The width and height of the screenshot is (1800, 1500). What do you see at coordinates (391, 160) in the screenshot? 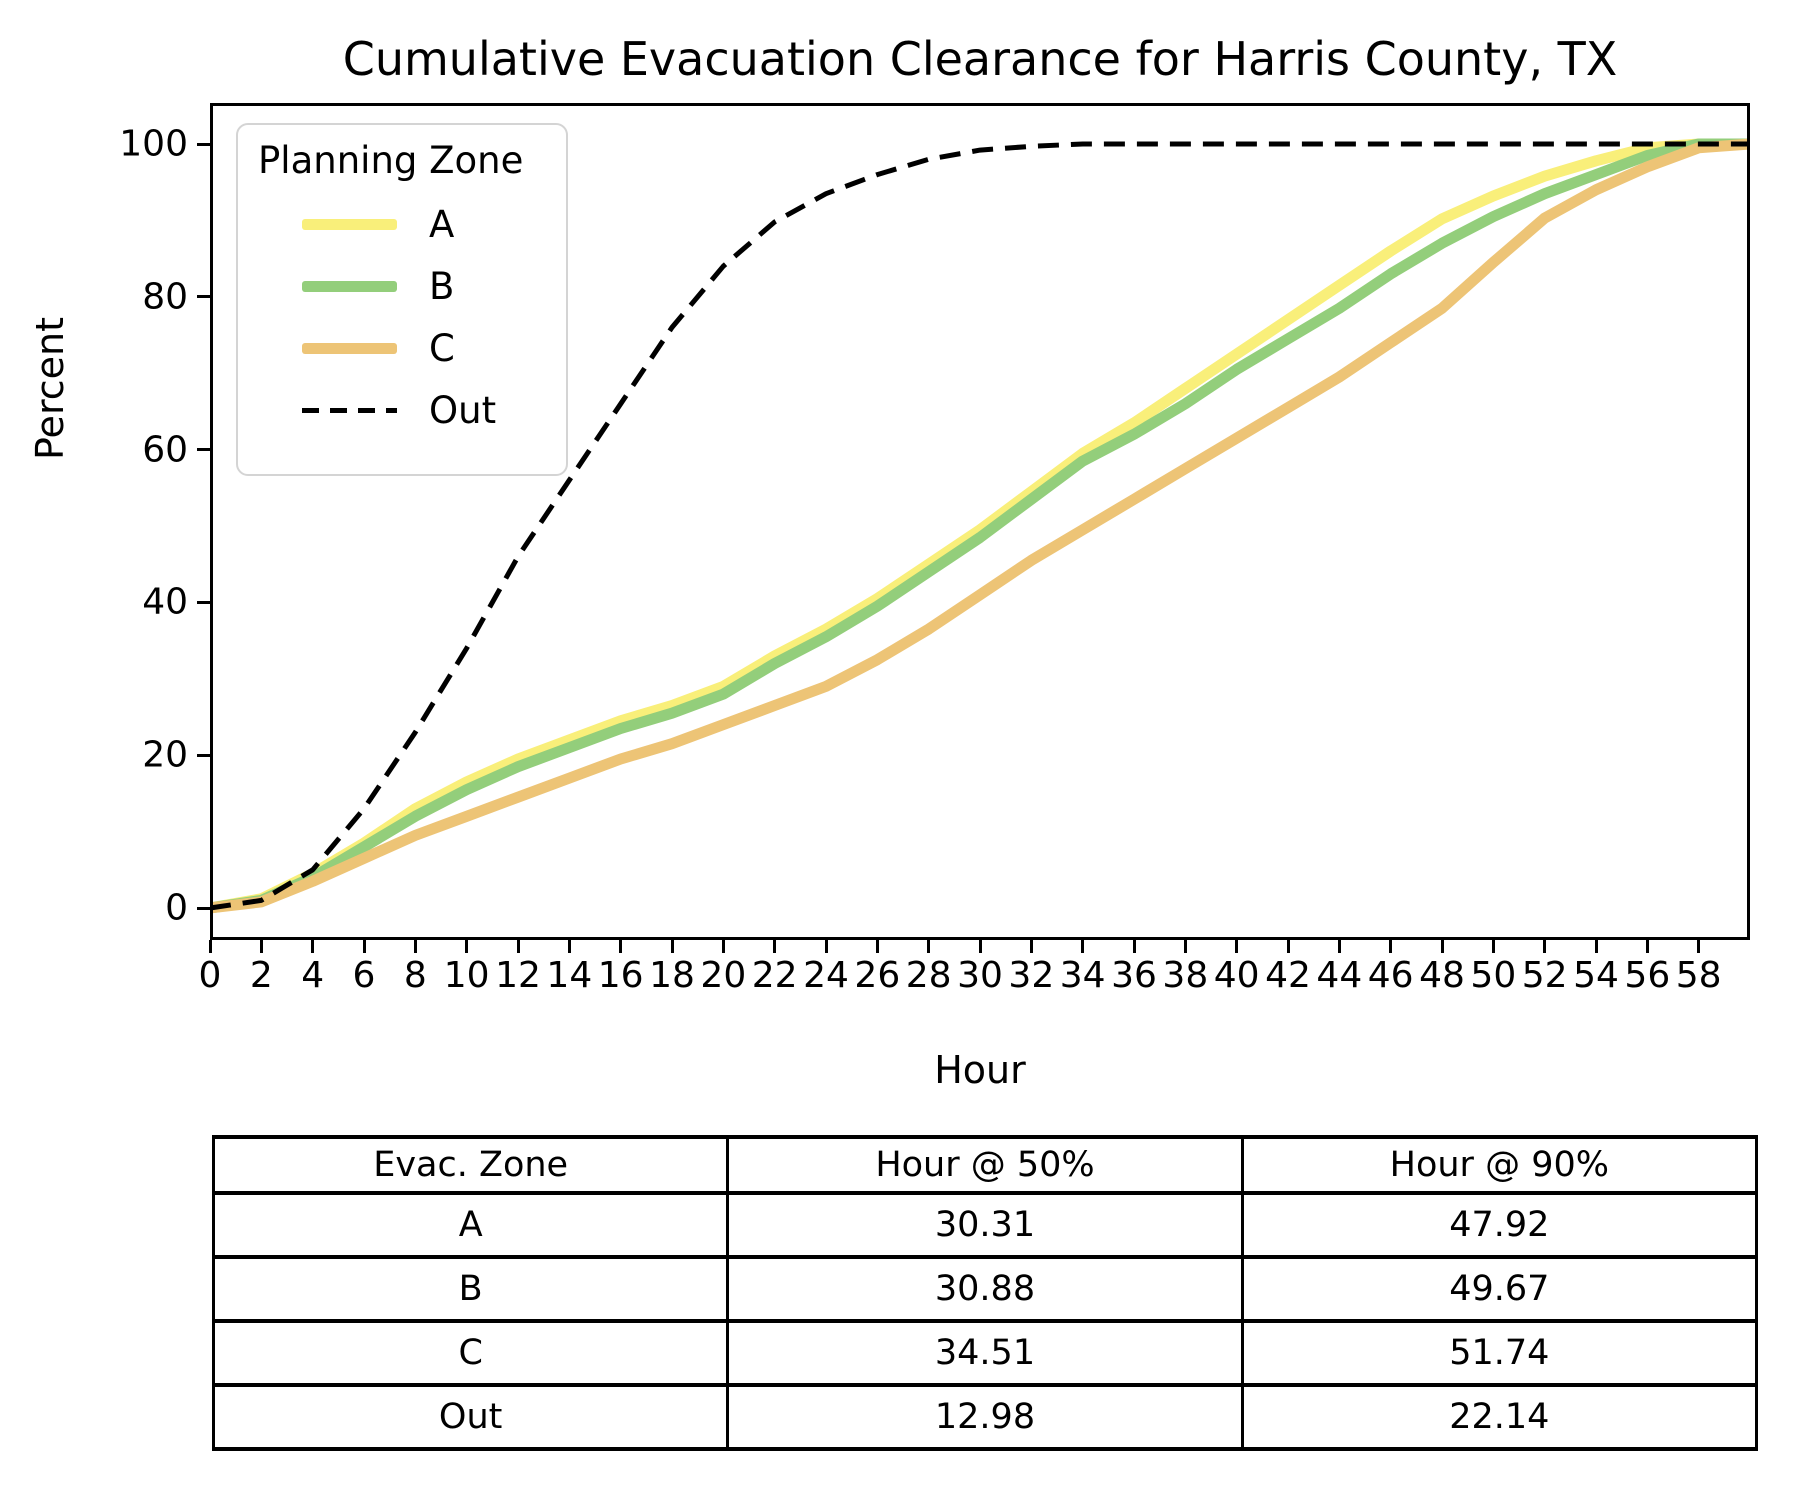
I see `legend-title: Planning Zone` at bounding box center [391, 160].